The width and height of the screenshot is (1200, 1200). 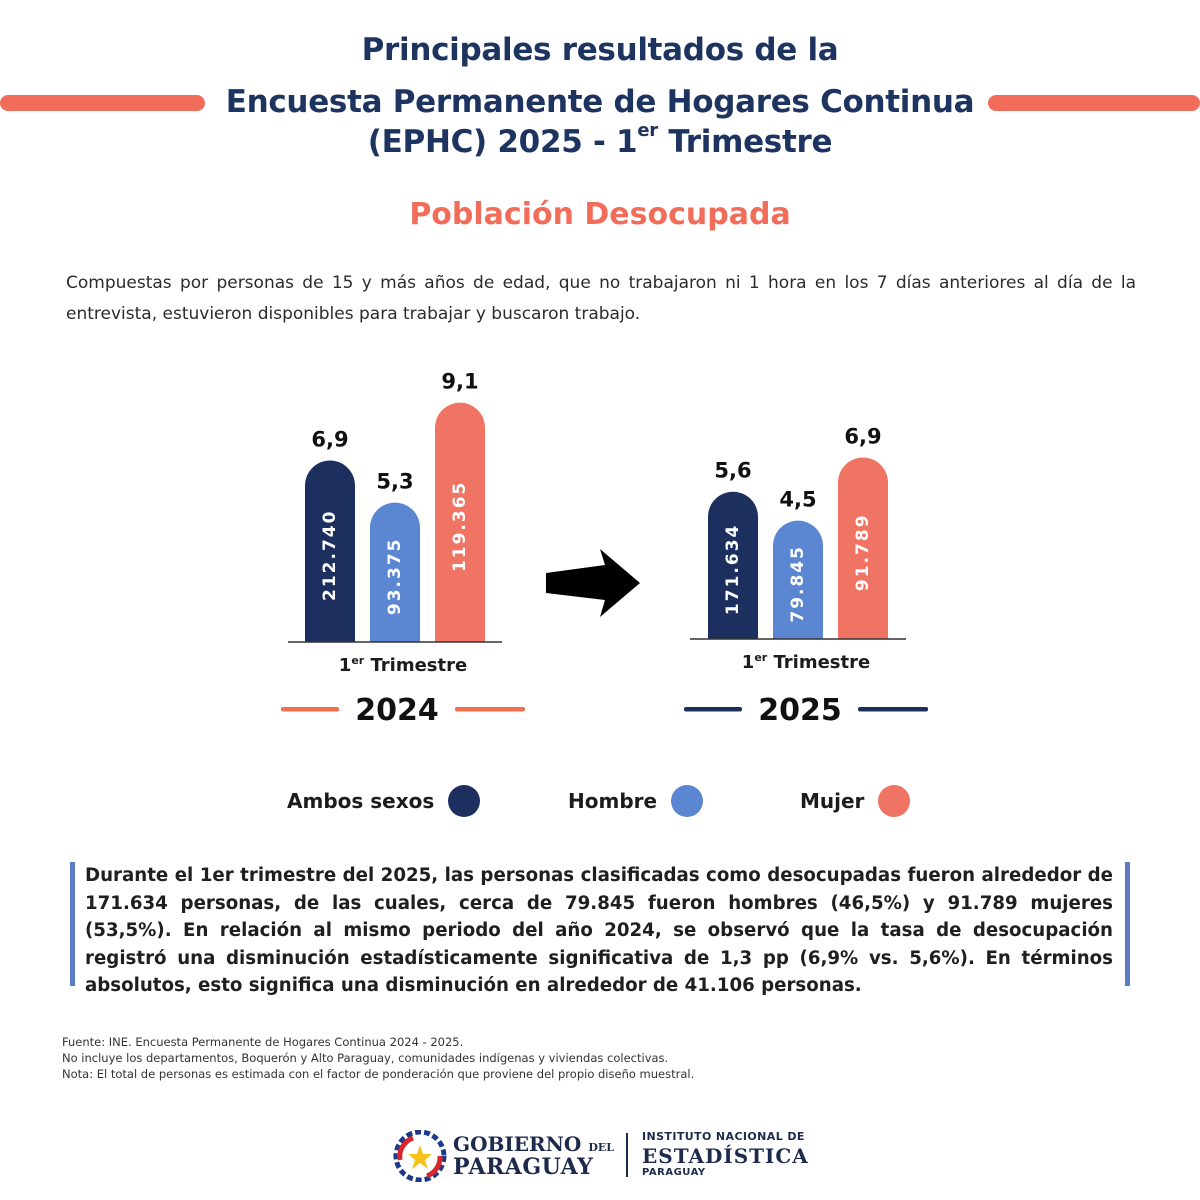 I want to click on ine-line3: PARAGUAY, so click(x=674, y=1172).